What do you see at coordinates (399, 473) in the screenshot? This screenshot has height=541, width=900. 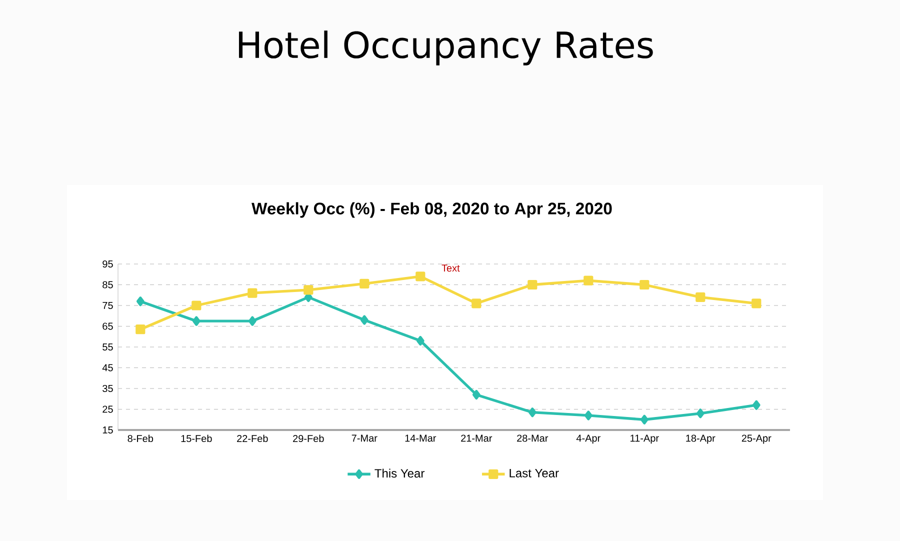 I see `legend-label: This Year` at bounding box center [399, 473].